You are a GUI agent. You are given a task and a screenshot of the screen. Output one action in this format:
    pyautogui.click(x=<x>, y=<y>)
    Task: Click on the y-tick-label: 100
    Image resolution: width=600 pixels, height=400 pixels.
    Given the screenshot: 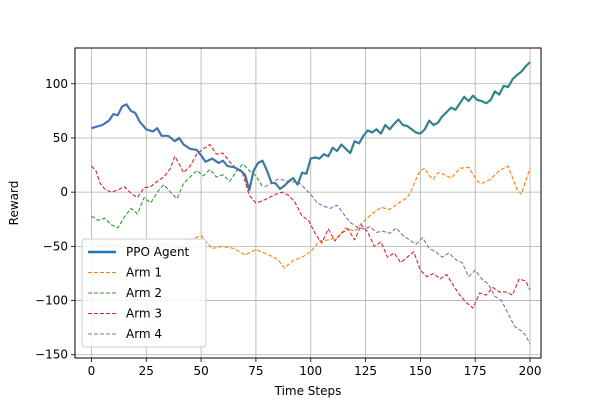 What is the action you would take?
    pyautogui.click(x=56, y=84)
    